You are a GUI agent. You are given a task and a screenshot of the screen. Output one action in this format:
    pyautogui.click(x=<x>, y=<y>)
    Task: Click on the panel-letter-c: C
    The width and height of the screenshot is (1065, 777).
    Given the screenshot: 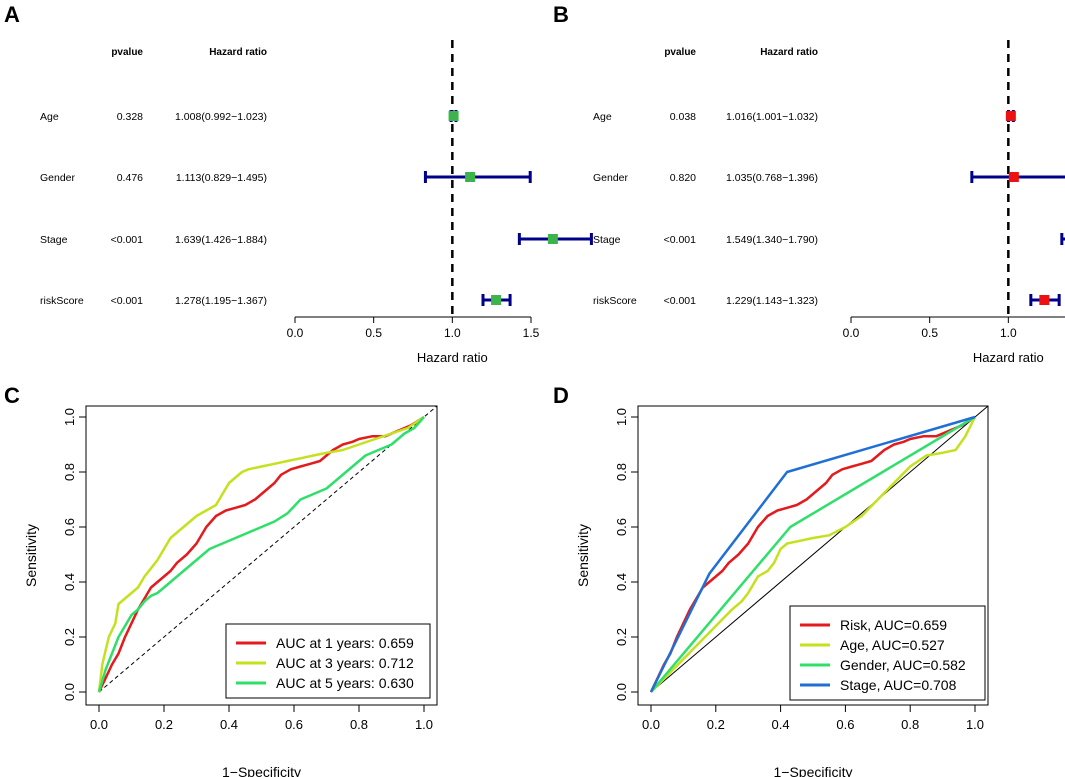 What is the action you would take?
    pyautogui.click(x=12, y=395)
    